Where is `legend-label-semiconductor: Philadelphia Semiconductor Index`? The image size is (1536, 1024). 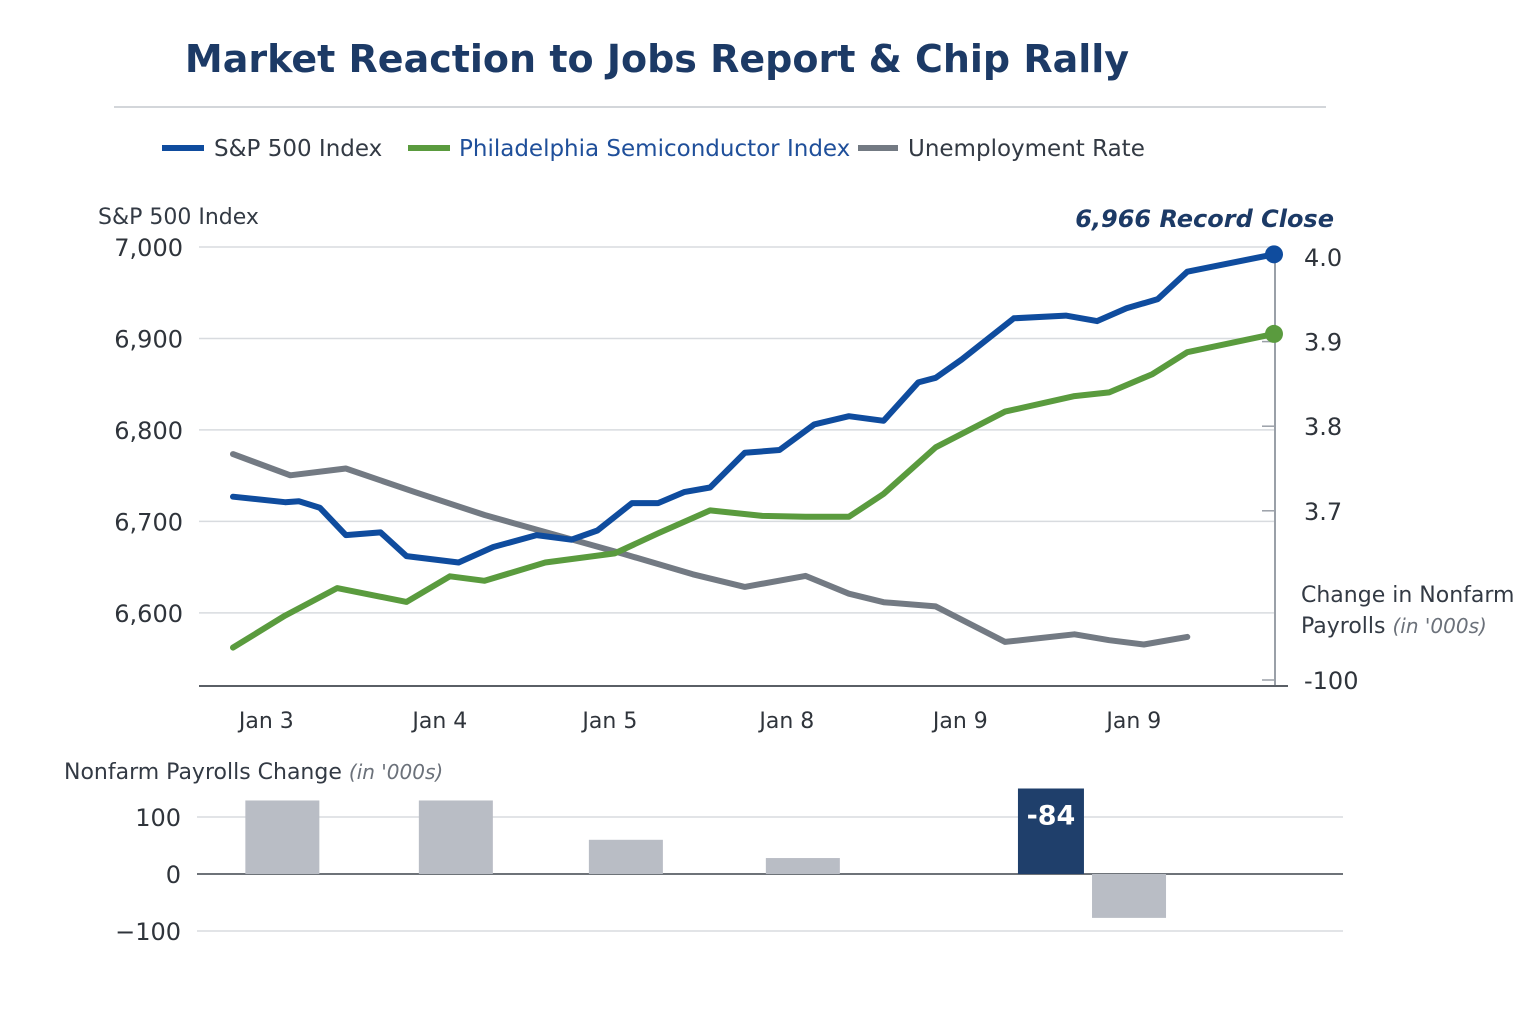
legend-label-semiconductor: Philadelphia Semiconductor Index is located at coordinates (654, 149).